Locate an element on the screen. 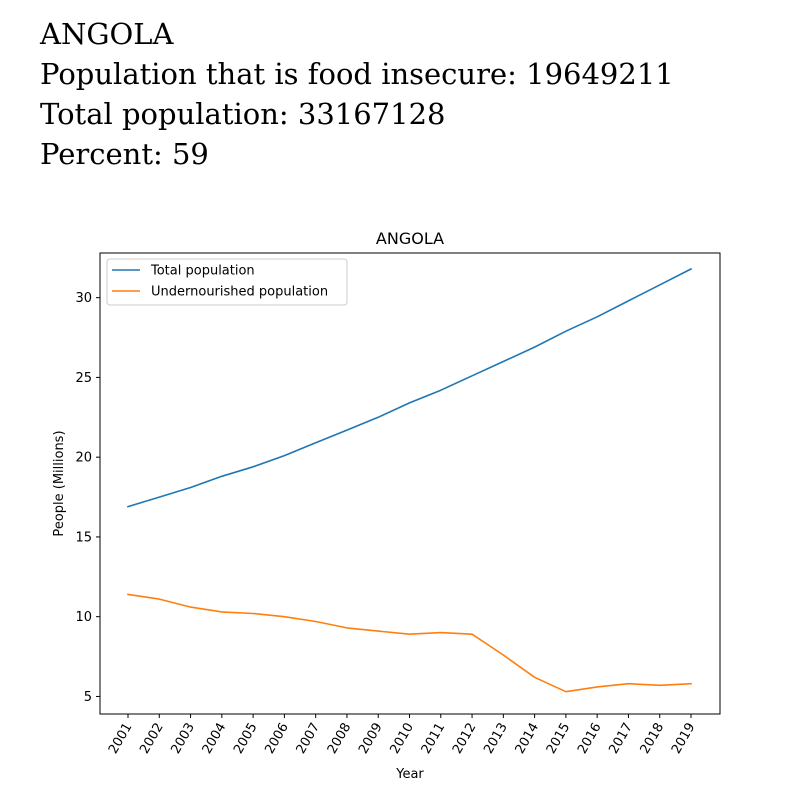  x-tick-label: 2012 is located at coordinates (465, 739).